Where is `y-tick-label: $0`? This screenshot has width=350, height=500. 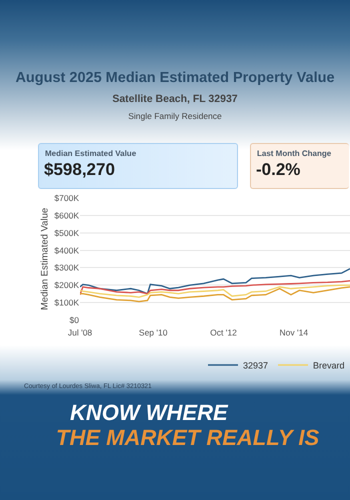
y-tick-label: $0 is located at coordinates (75, 319).